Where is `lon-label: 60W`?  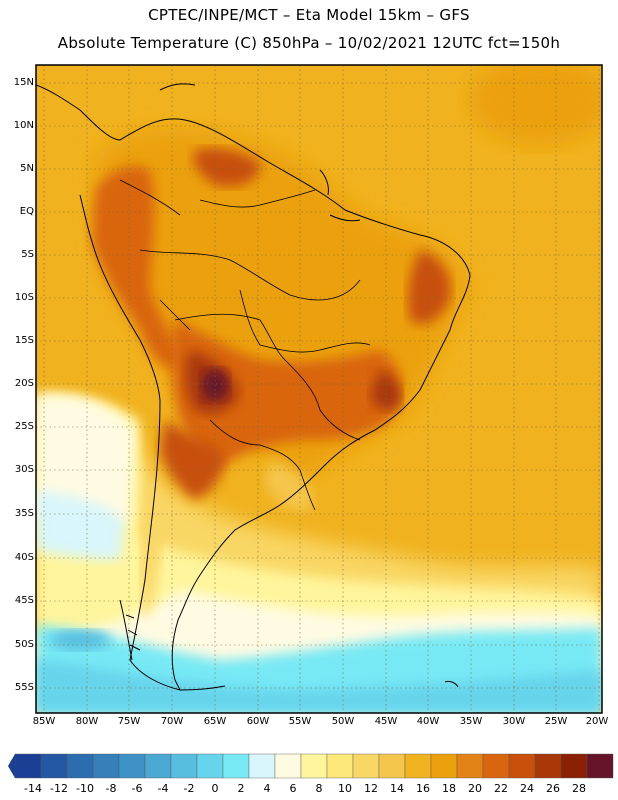
lon-label: 60W is located at coordinates (258, 721).